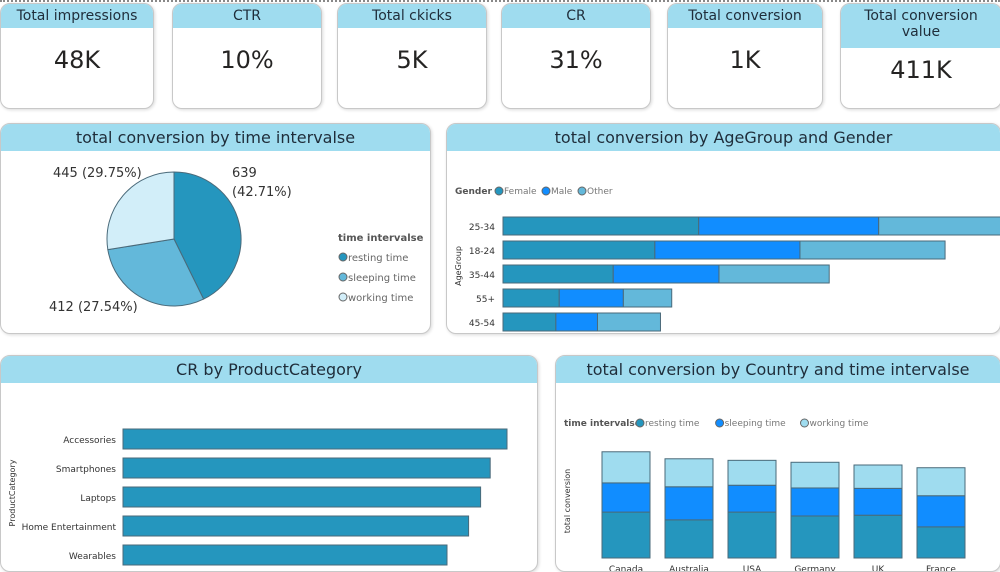 The height and width of the screenshot is (572, 1000). I want to click on legend-label: Male, so click(562, 192).